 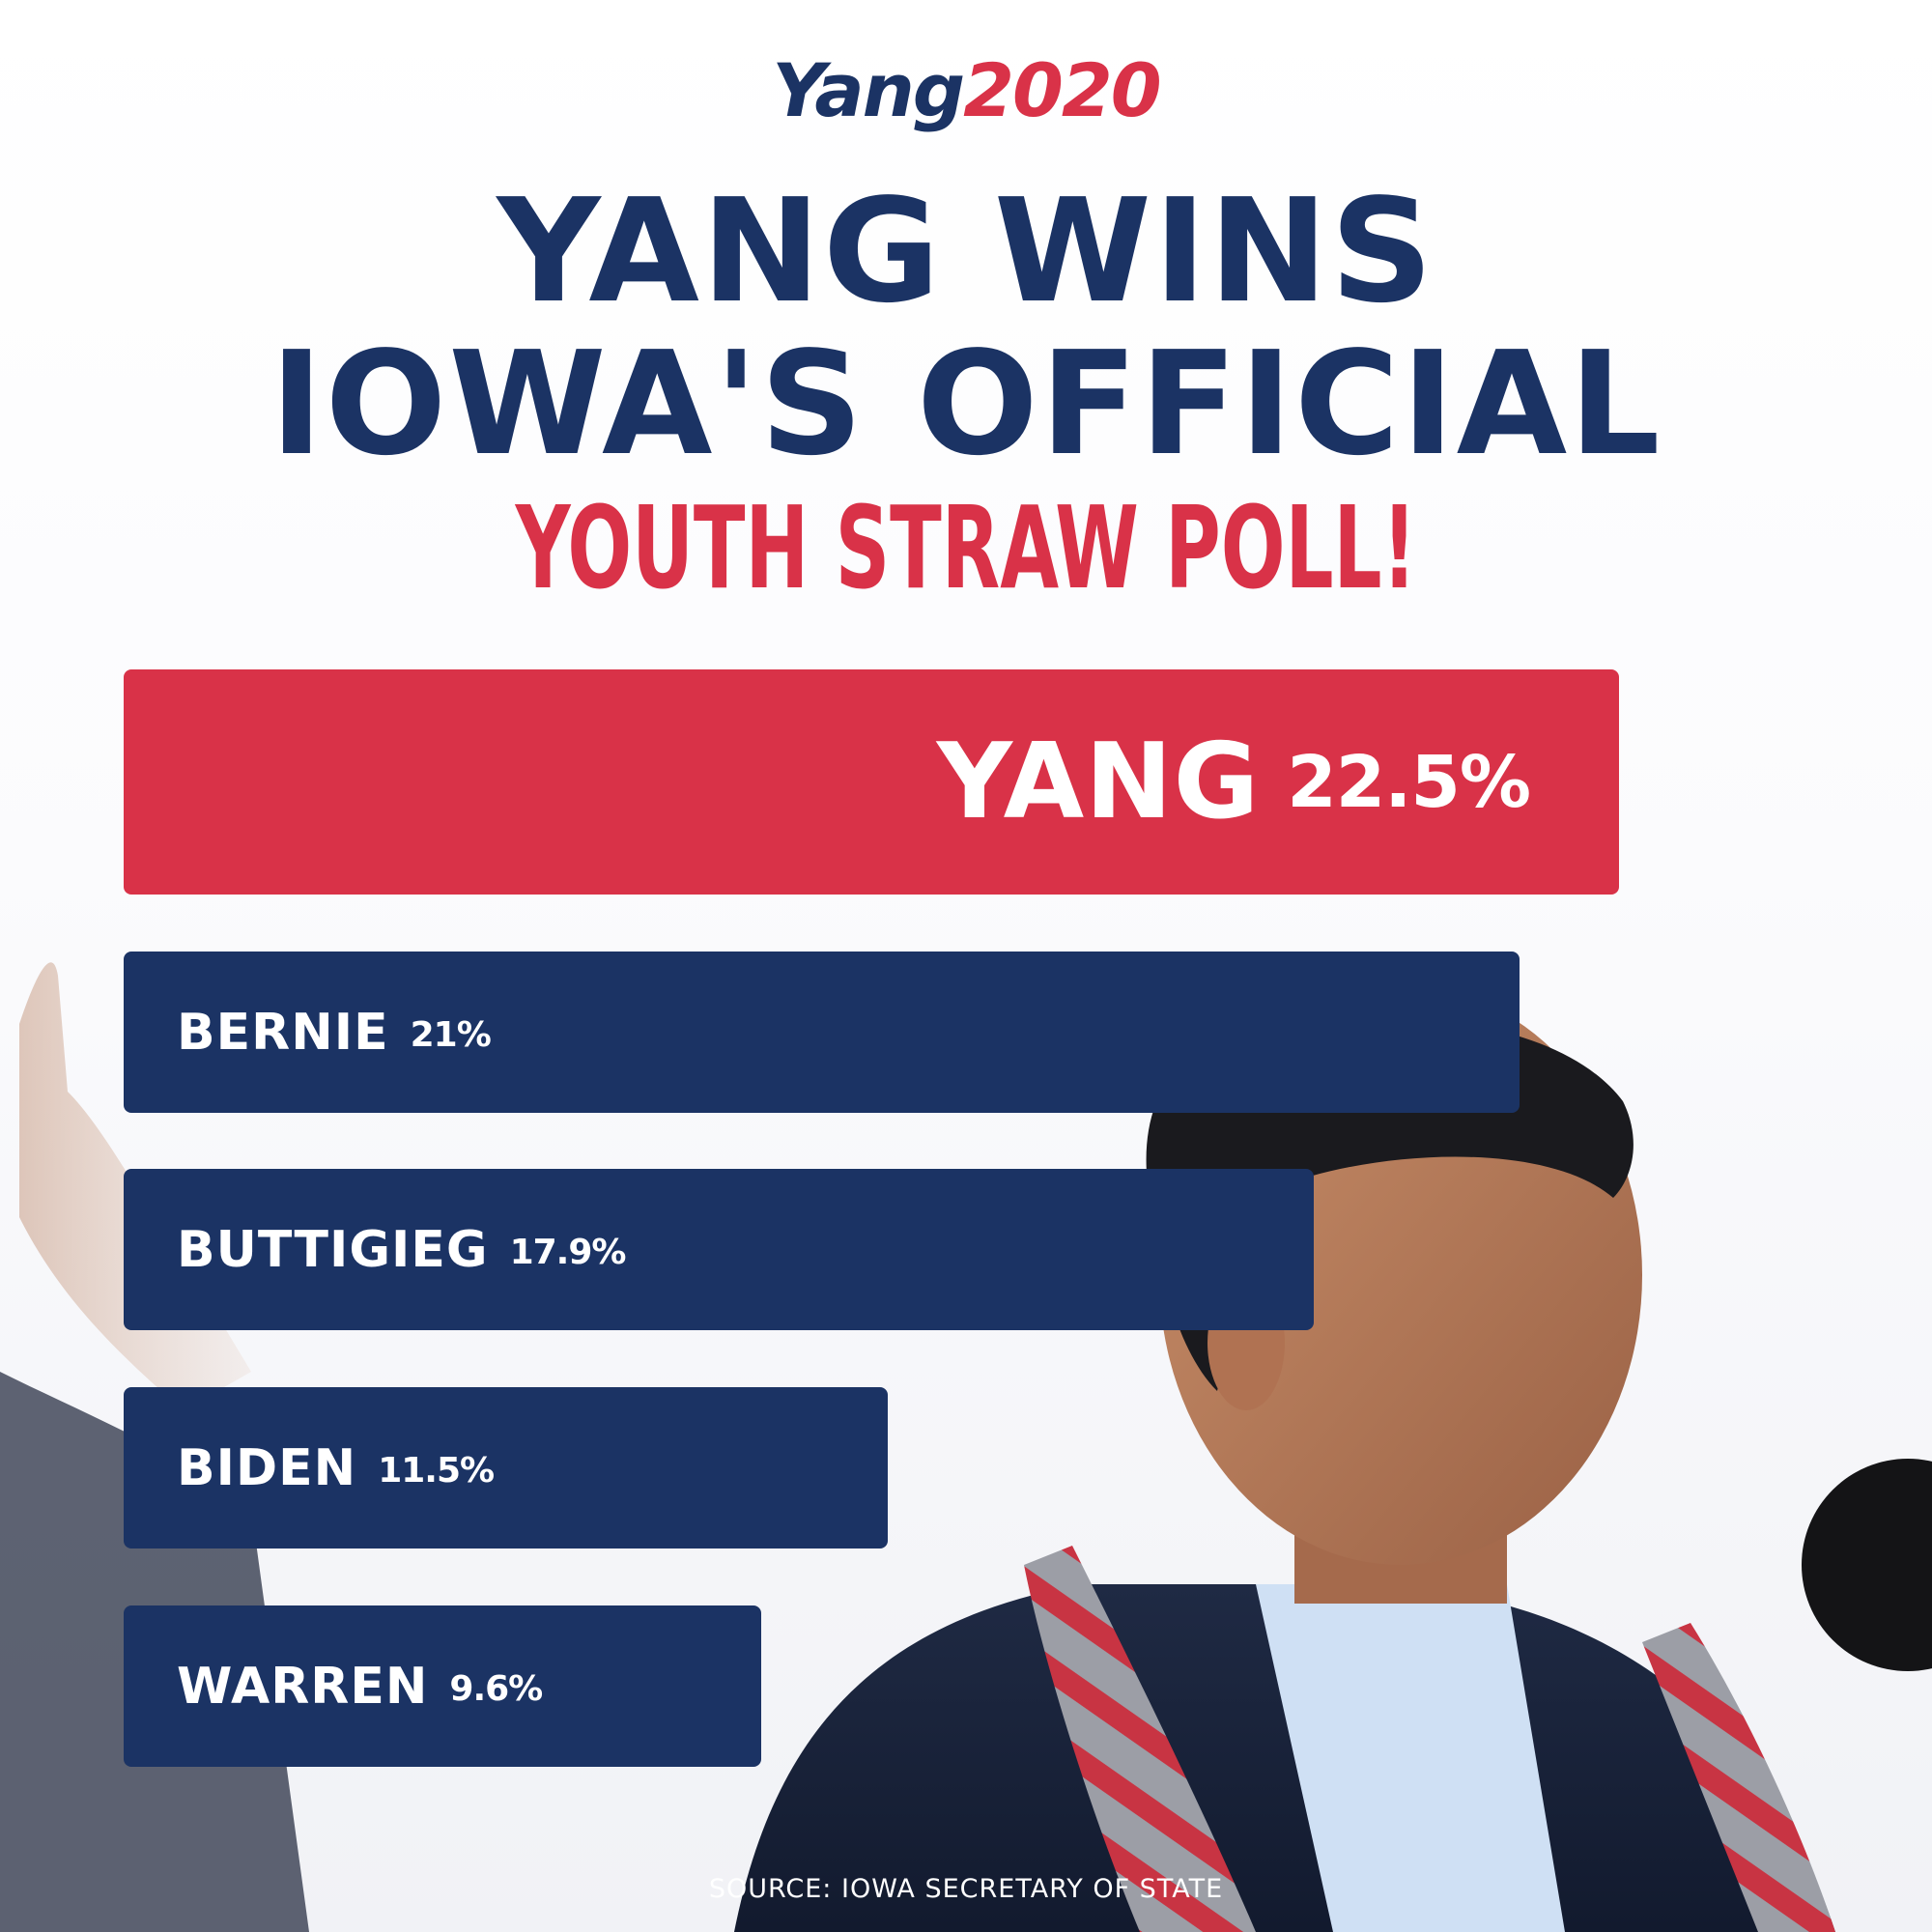 What do you see at coordinates (303, 1686) in the screenshot?
I see `bar-label-warren: WARREN` at bounding box center [303, 1686].